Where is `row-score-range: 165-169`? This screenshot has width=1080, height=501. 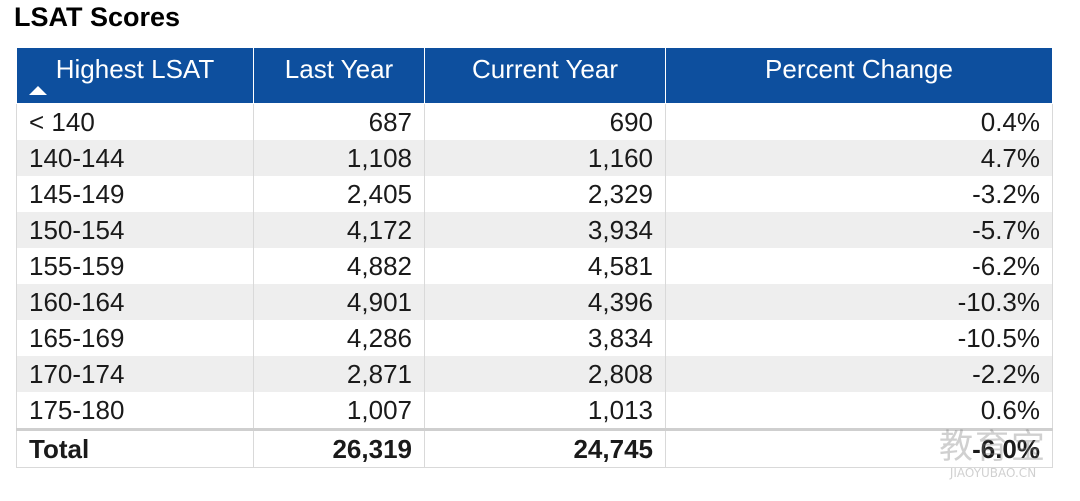 row-score-range: 165-169 is located at coordinates (135, 338).